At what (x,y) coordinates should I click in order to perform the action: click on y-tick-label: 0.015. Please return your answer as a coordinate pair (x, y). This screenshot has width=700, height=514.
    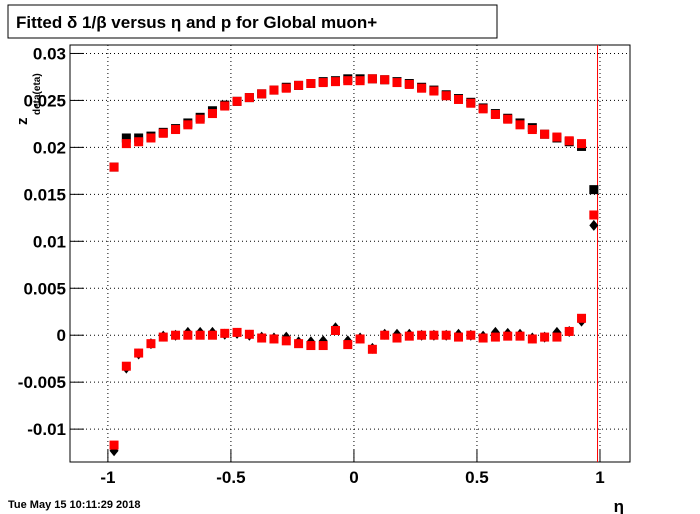
    Looking at the image, I should click on (44, 194).